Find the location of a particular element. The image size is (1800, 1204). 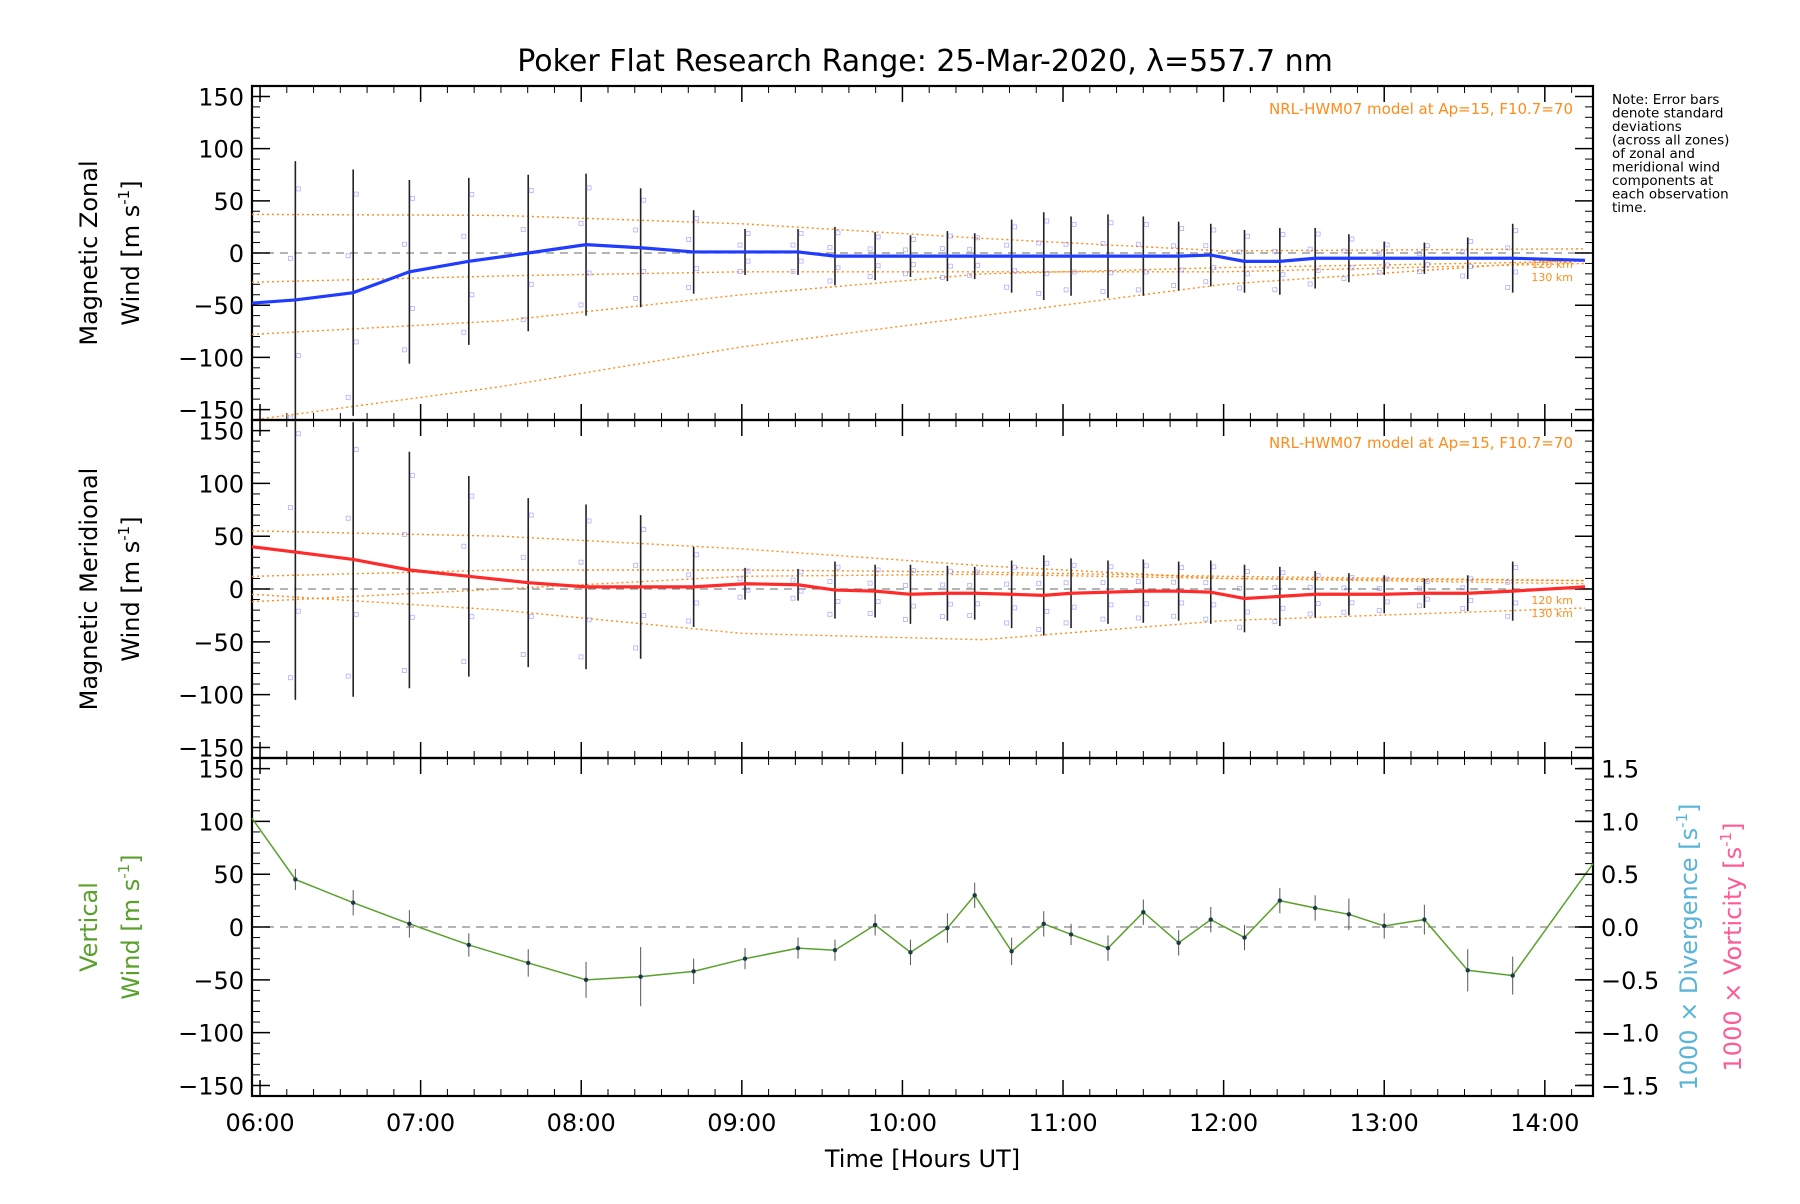

x-tick-label: 11:00 is located at coordinates (1062, 1123).